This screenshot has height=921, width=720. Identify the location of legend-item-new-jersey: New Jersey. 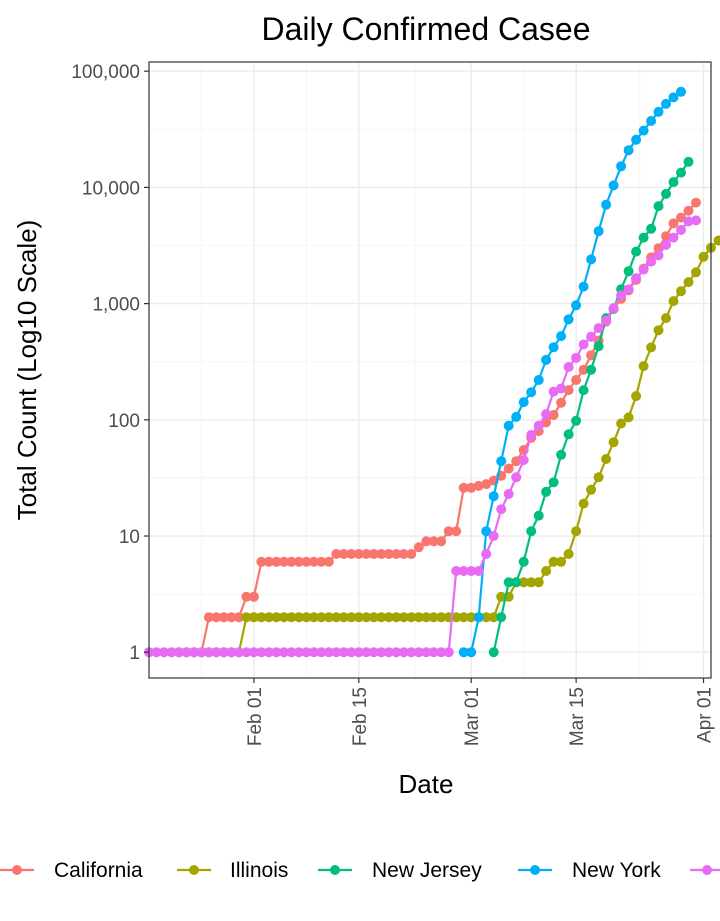
(400, 870).